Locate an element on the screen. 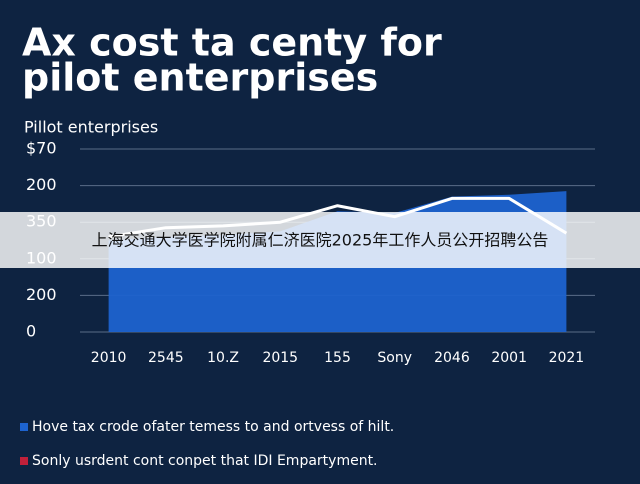 Image resolution: width=640 pixels, height=484 pixels. chart-title: Ax cost ta centy for is located at coordinates (232, 43).